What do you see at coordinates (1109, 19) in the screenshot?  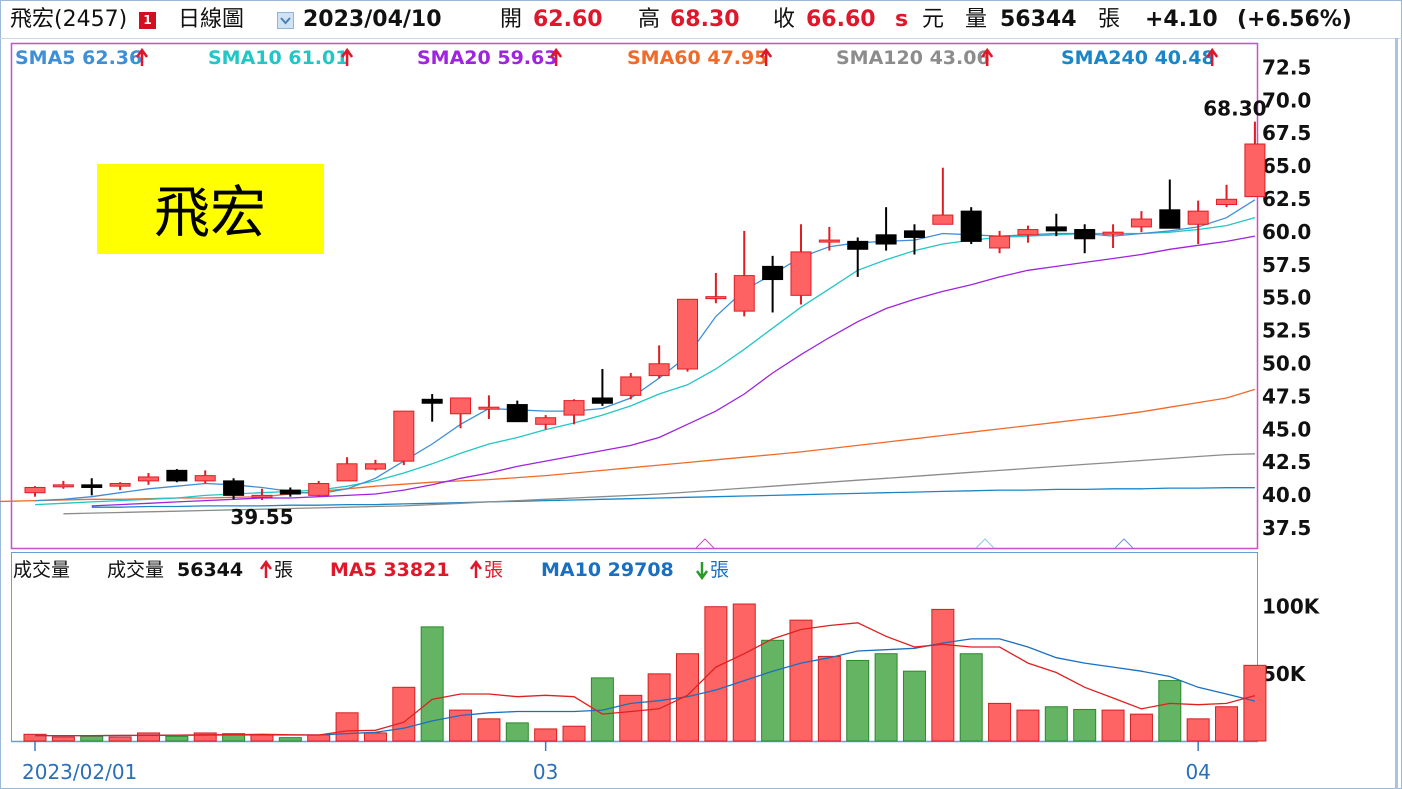 I see `volume-unit: 張` at bounding box center [1109, 19].